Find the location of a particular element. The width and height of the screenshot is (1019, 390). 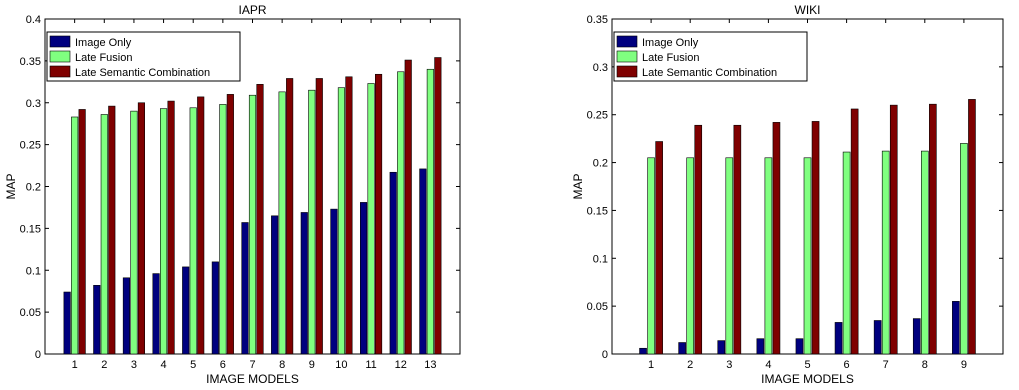

x-tick-label: 12 is located at coordinates (401, 365).